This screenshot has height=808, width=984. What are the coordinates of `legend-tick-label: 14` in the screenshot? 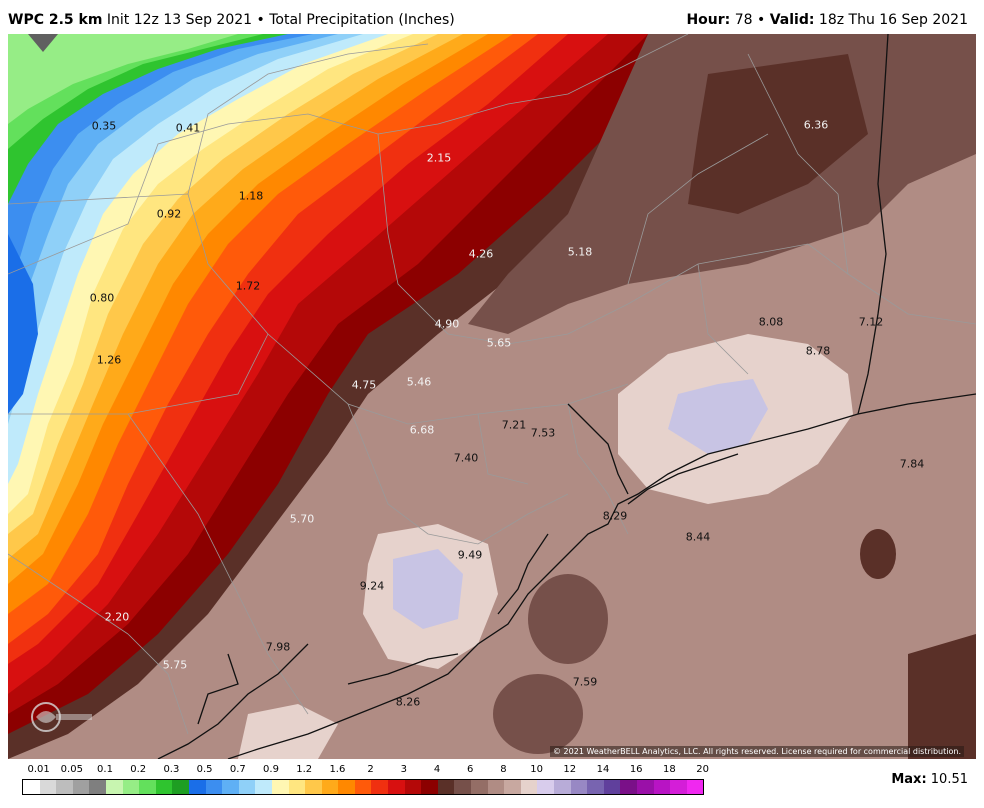 It's located at (603, 769).